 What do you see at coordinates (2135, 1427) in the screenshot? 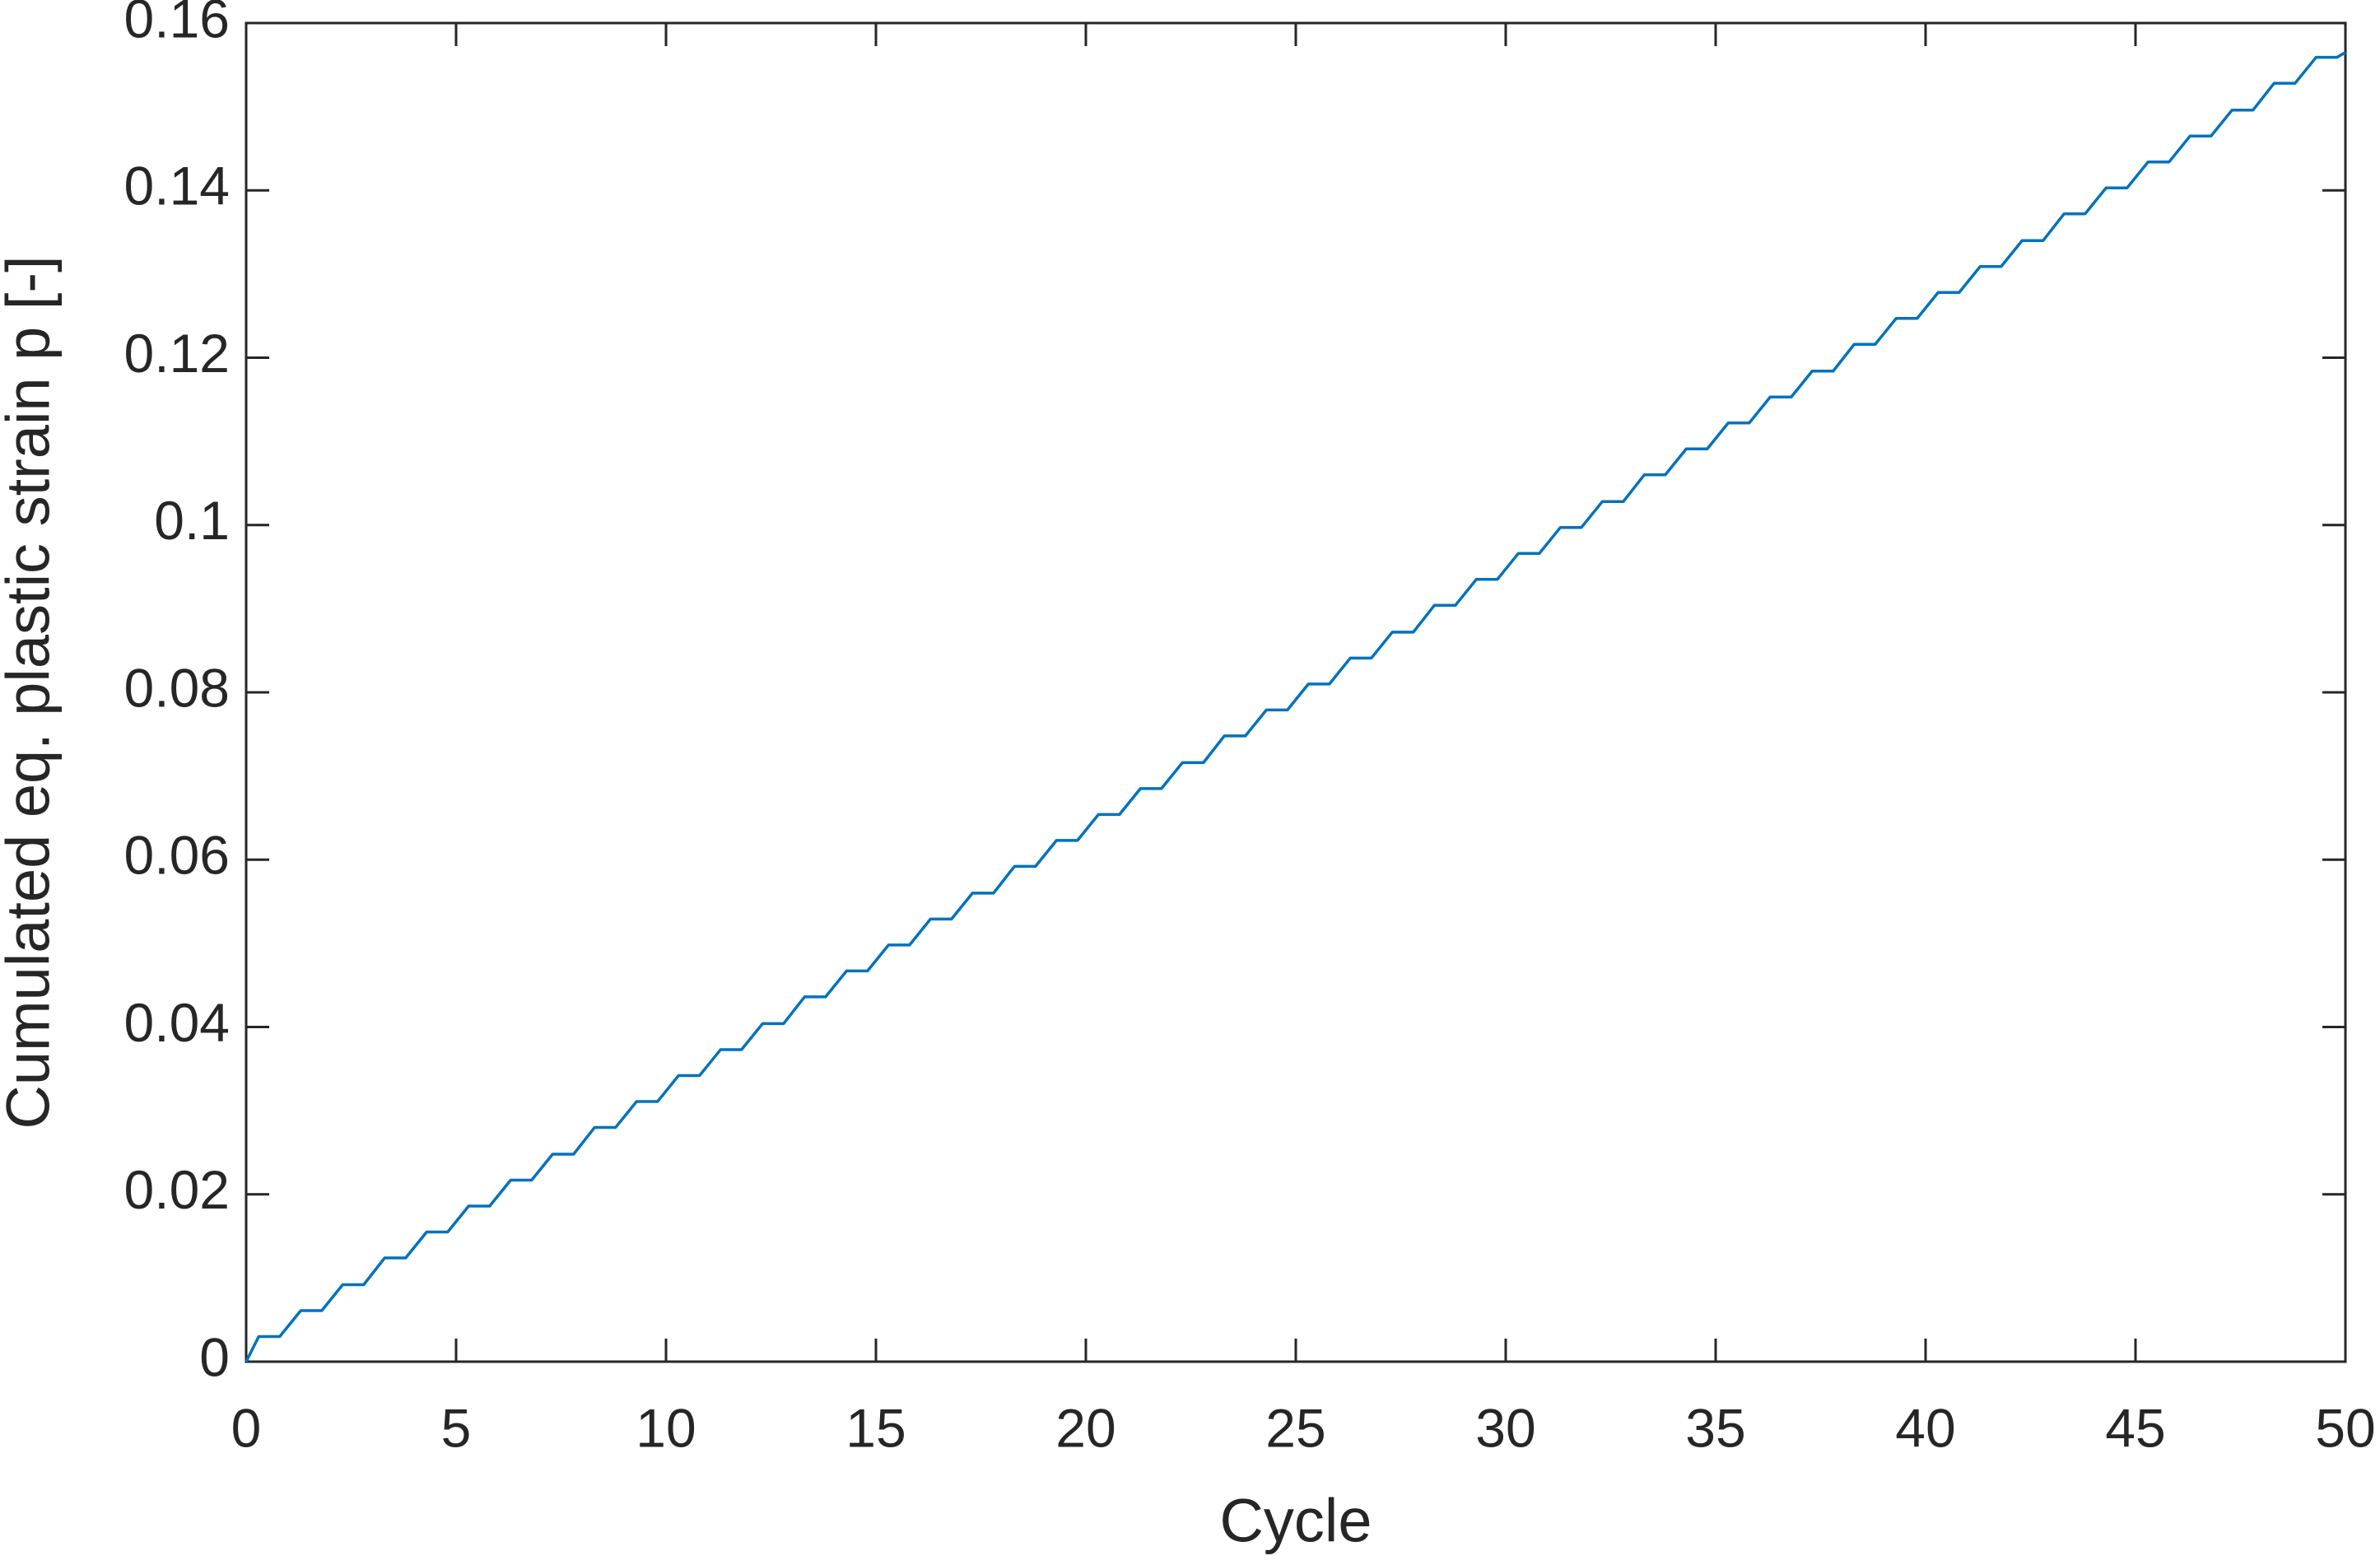
I see `x-tick-label: 45` at bounding box center [2135, 1427].